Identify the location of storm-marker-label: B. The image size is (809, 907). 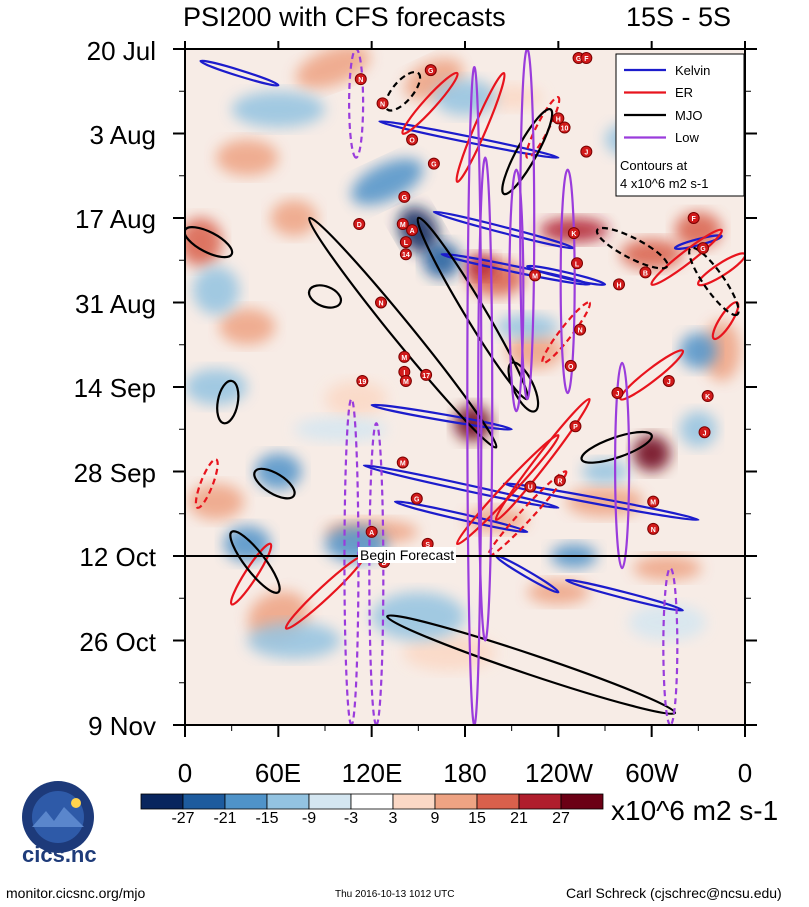
(645, 273).